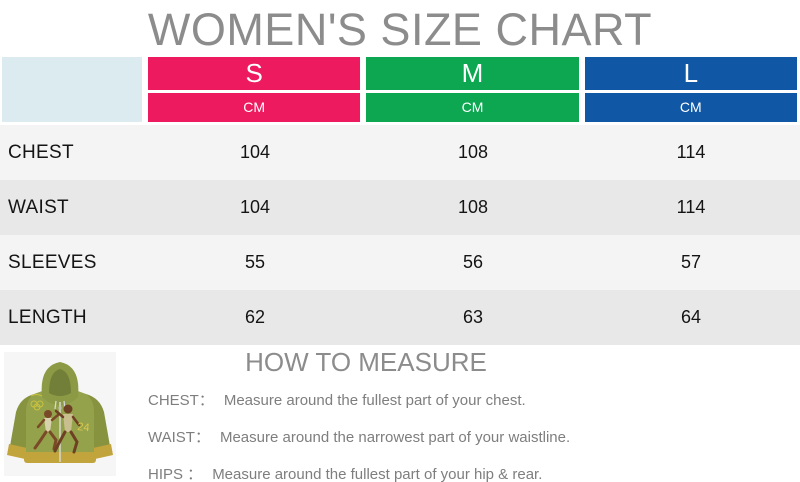  Describe the element at coordinates (254, 107) in the screenshot. I see `size-s-unit: CM` at that location.